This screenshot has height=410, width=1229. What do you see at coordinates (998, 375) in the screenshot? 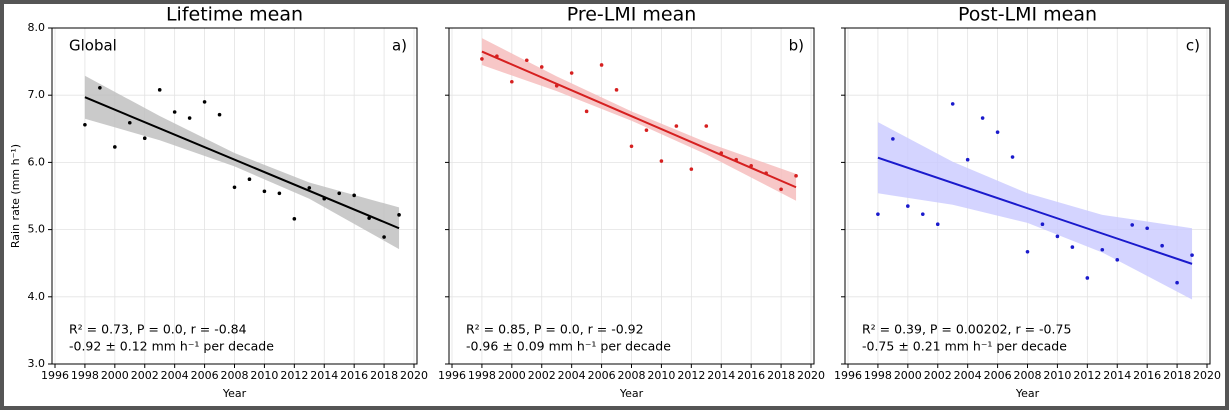
I see `x-tick-label: 2006` at bounding box center [998, 375].